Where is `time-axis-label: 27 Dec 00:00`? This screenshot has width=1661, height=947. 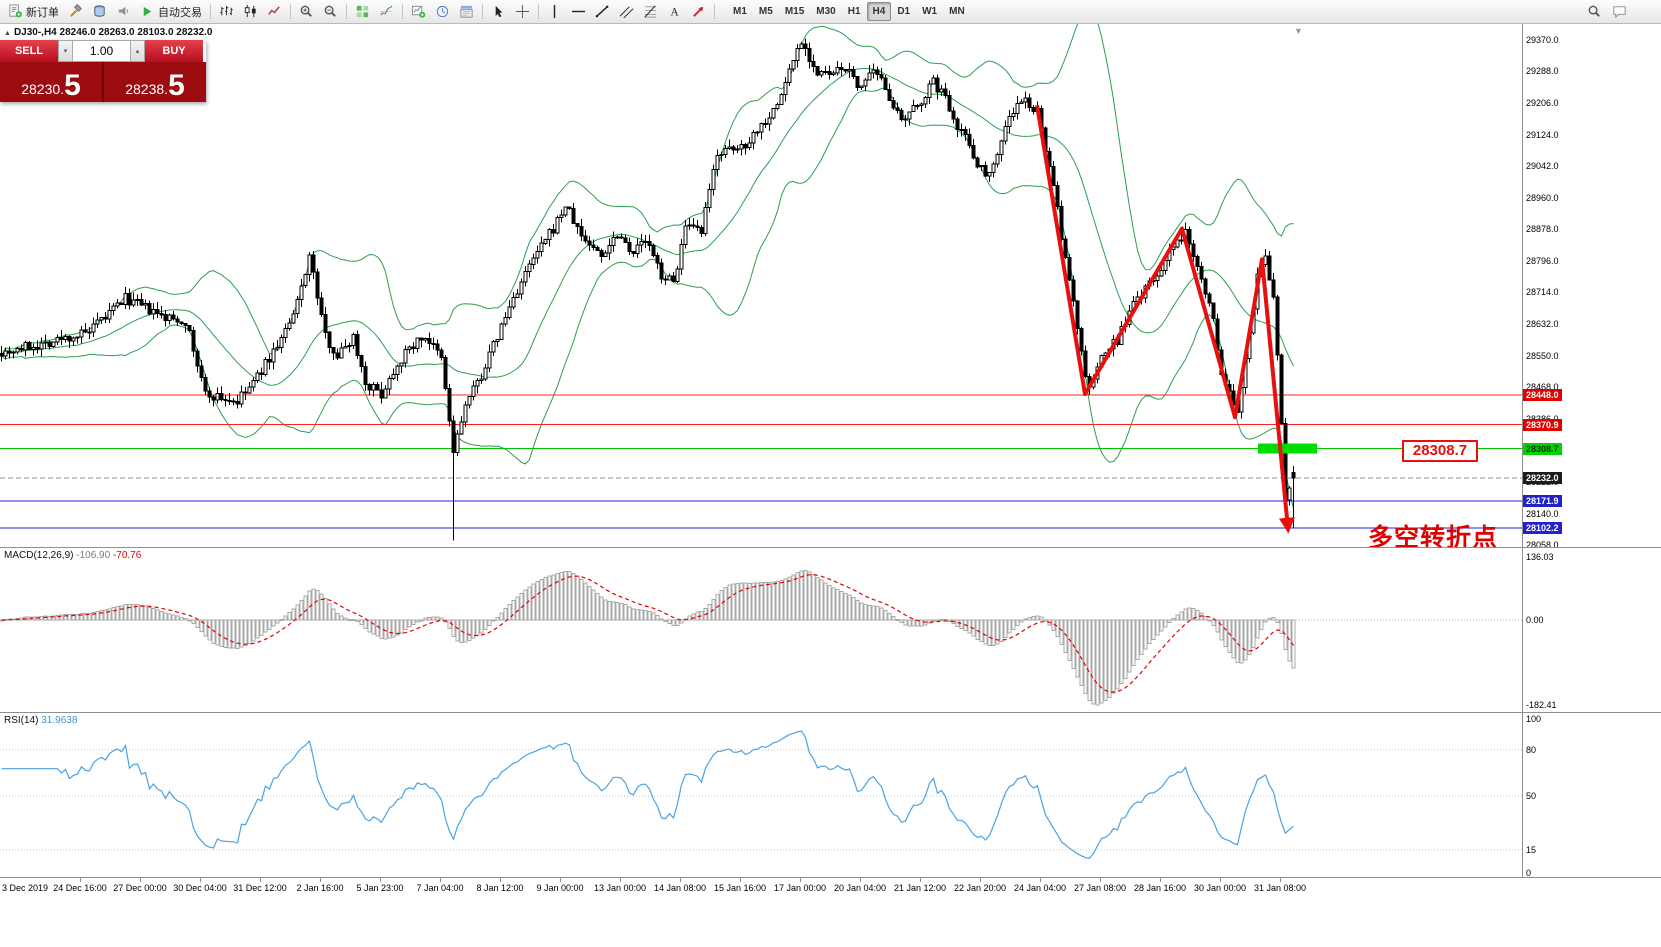
time-axis-label: 27 Dec 00:00 is located at coordinates (140, 888).